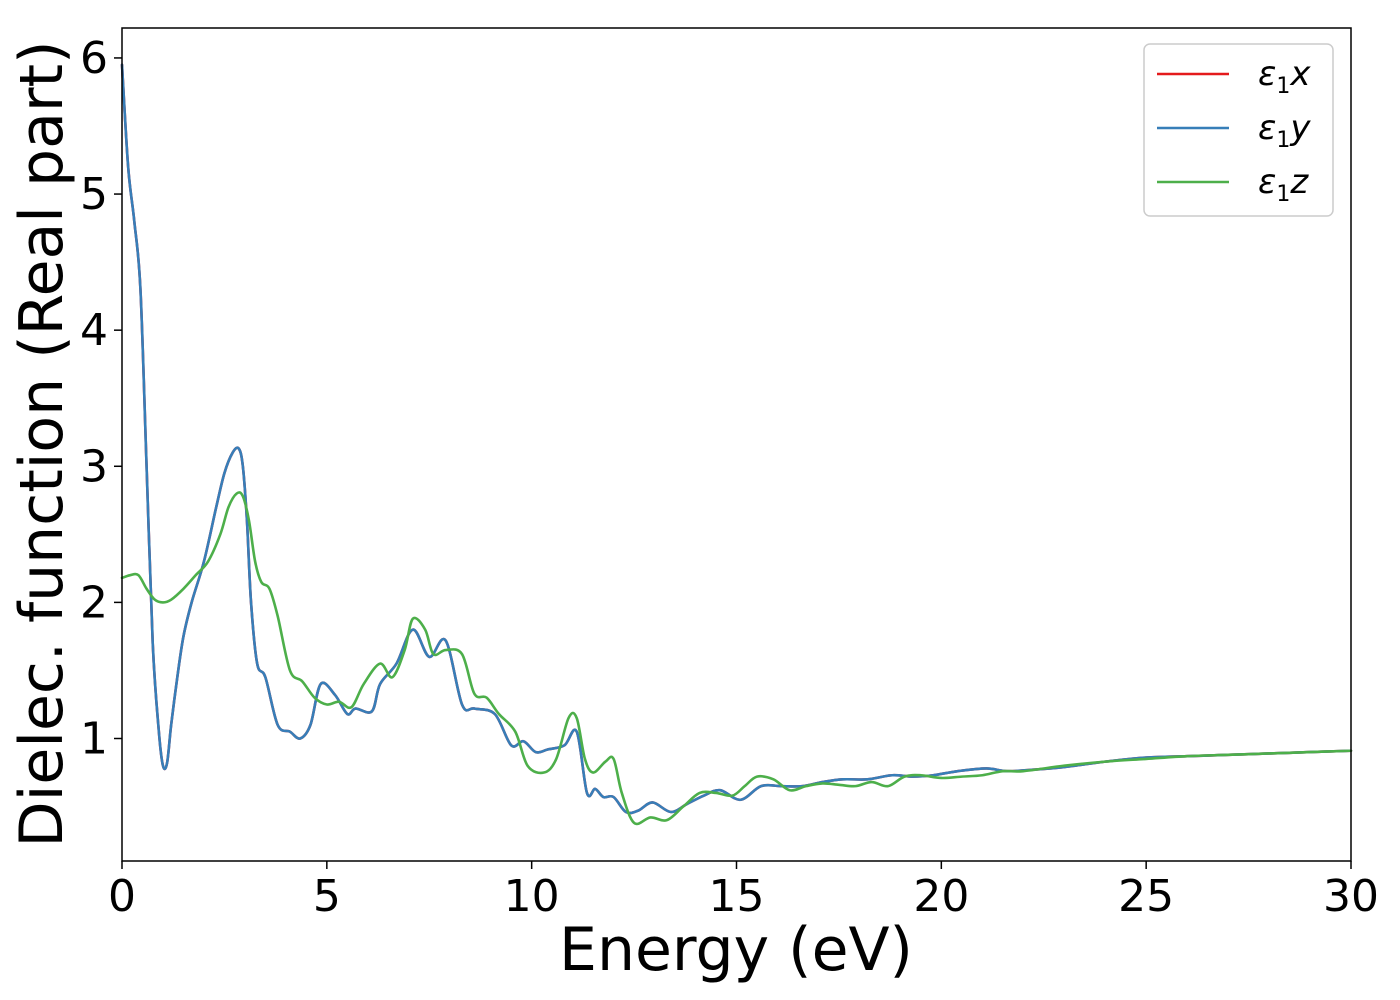 The image size is (1400, 1000). Describe the element at coordinates (736, 950) in the screenshot. I see `x-axis-title: Energy (eV)` at that location.